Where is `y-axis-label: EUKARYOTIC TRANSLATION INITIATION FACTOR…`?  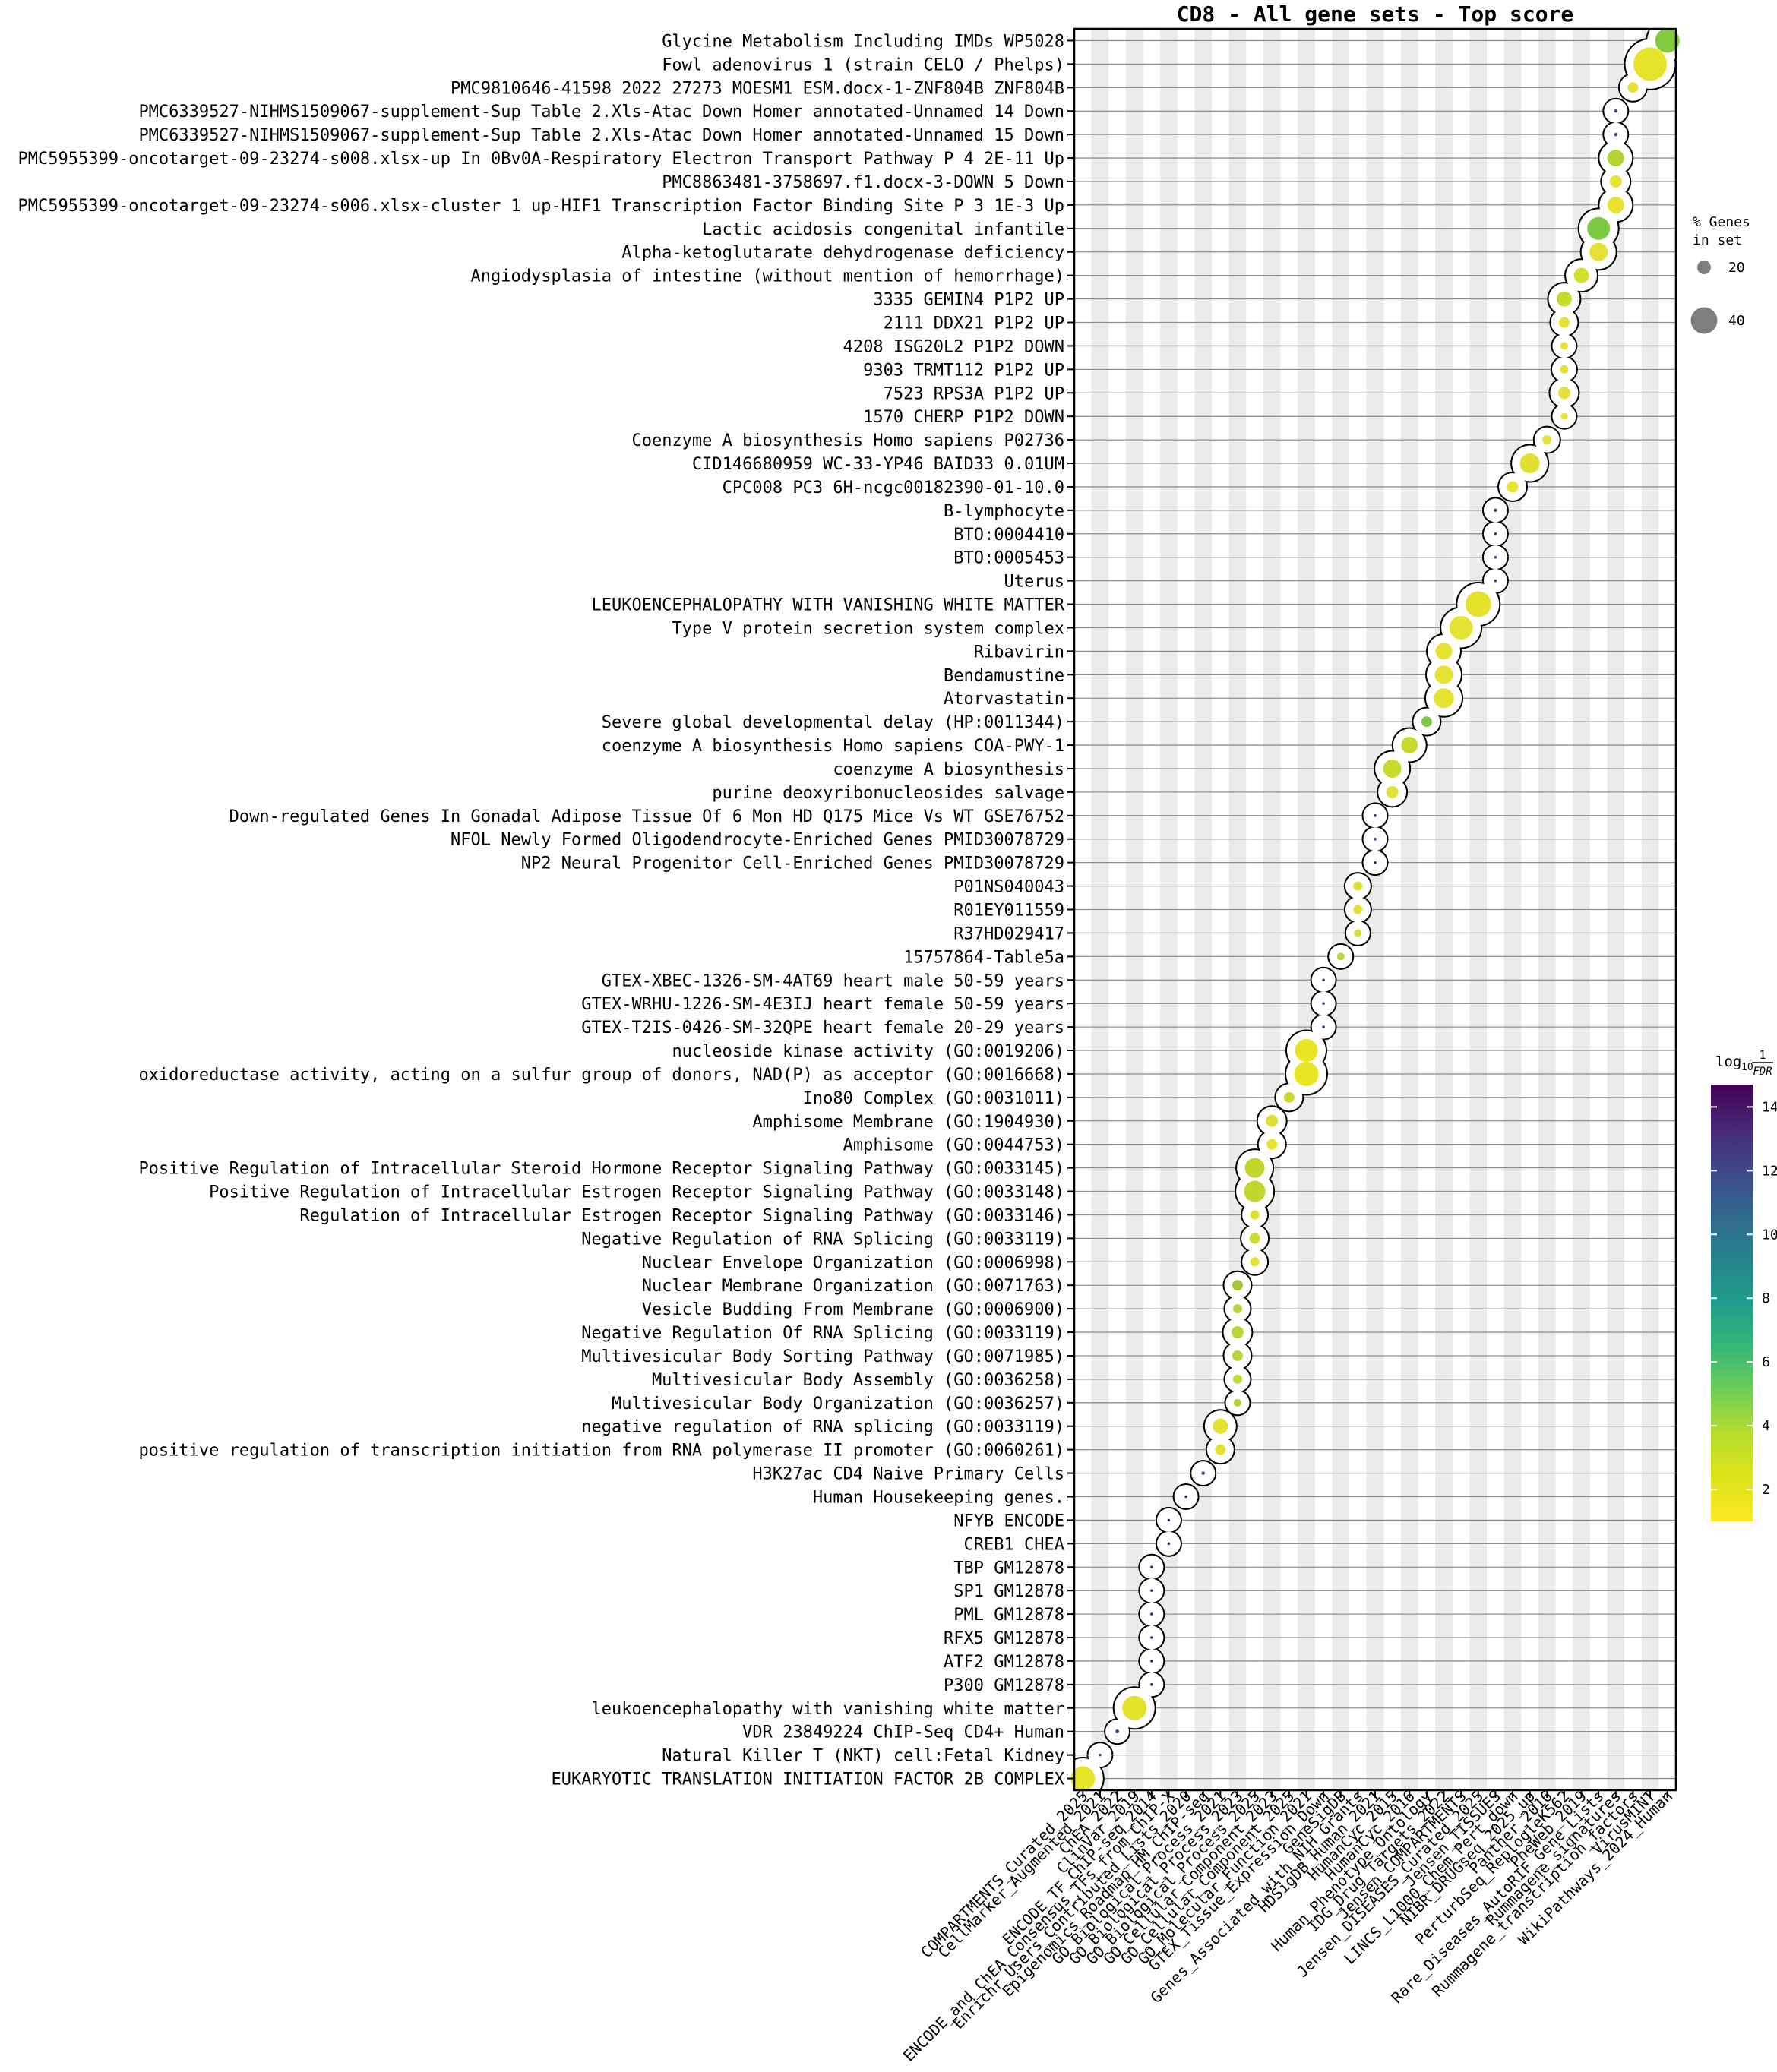 y-axis-label: EUKARYOTIC TRANSLATION INITIATION FACTOR… is located at coordinates (807, 1780).